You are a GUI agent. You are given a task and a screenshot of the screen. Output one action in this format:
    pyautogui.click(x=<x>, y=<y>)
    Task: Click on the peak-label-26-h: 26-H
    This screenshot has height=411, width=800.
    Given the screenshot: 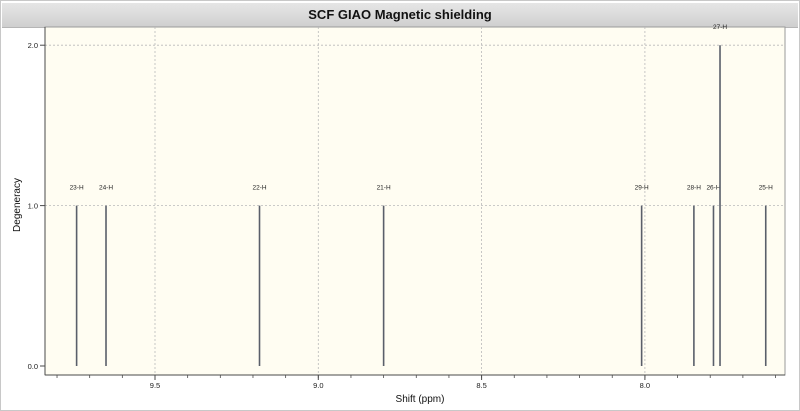 What is the action you would take?
    pyautogui.click(x=713, y=188)
    